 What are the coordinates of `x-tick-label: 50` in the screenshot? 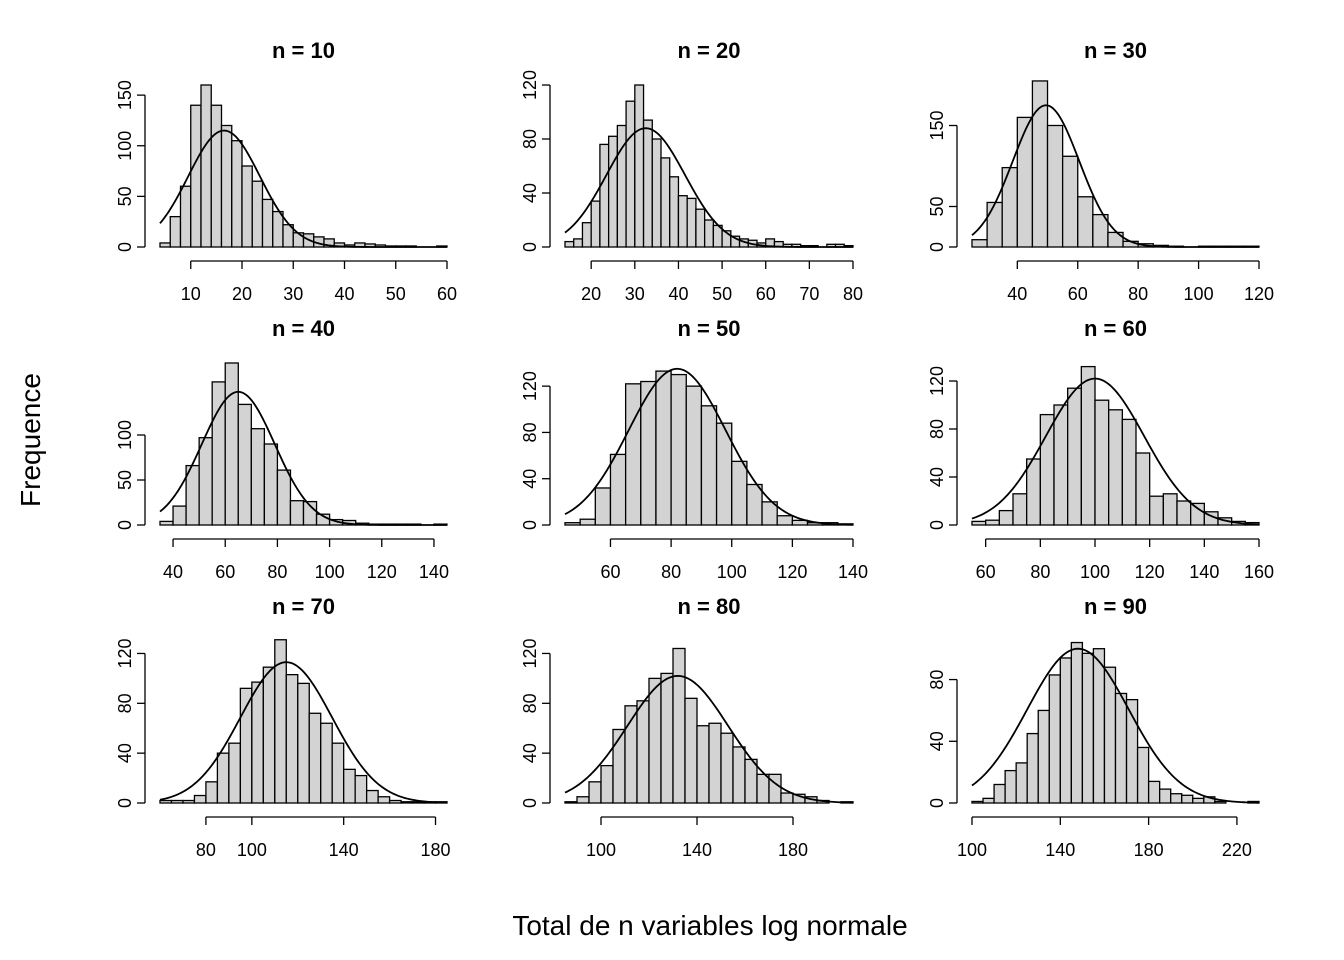 It's located at (396, 294).